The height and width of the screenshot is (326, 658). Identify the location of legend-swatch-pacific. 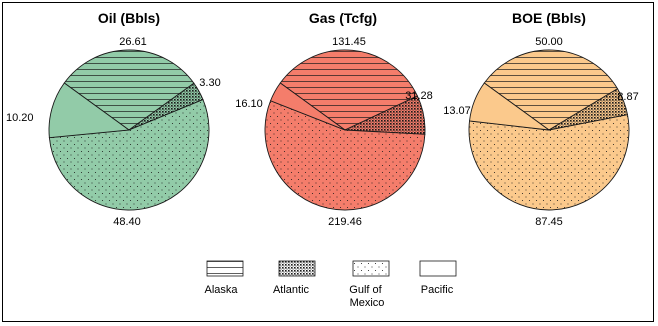
(438, 268).